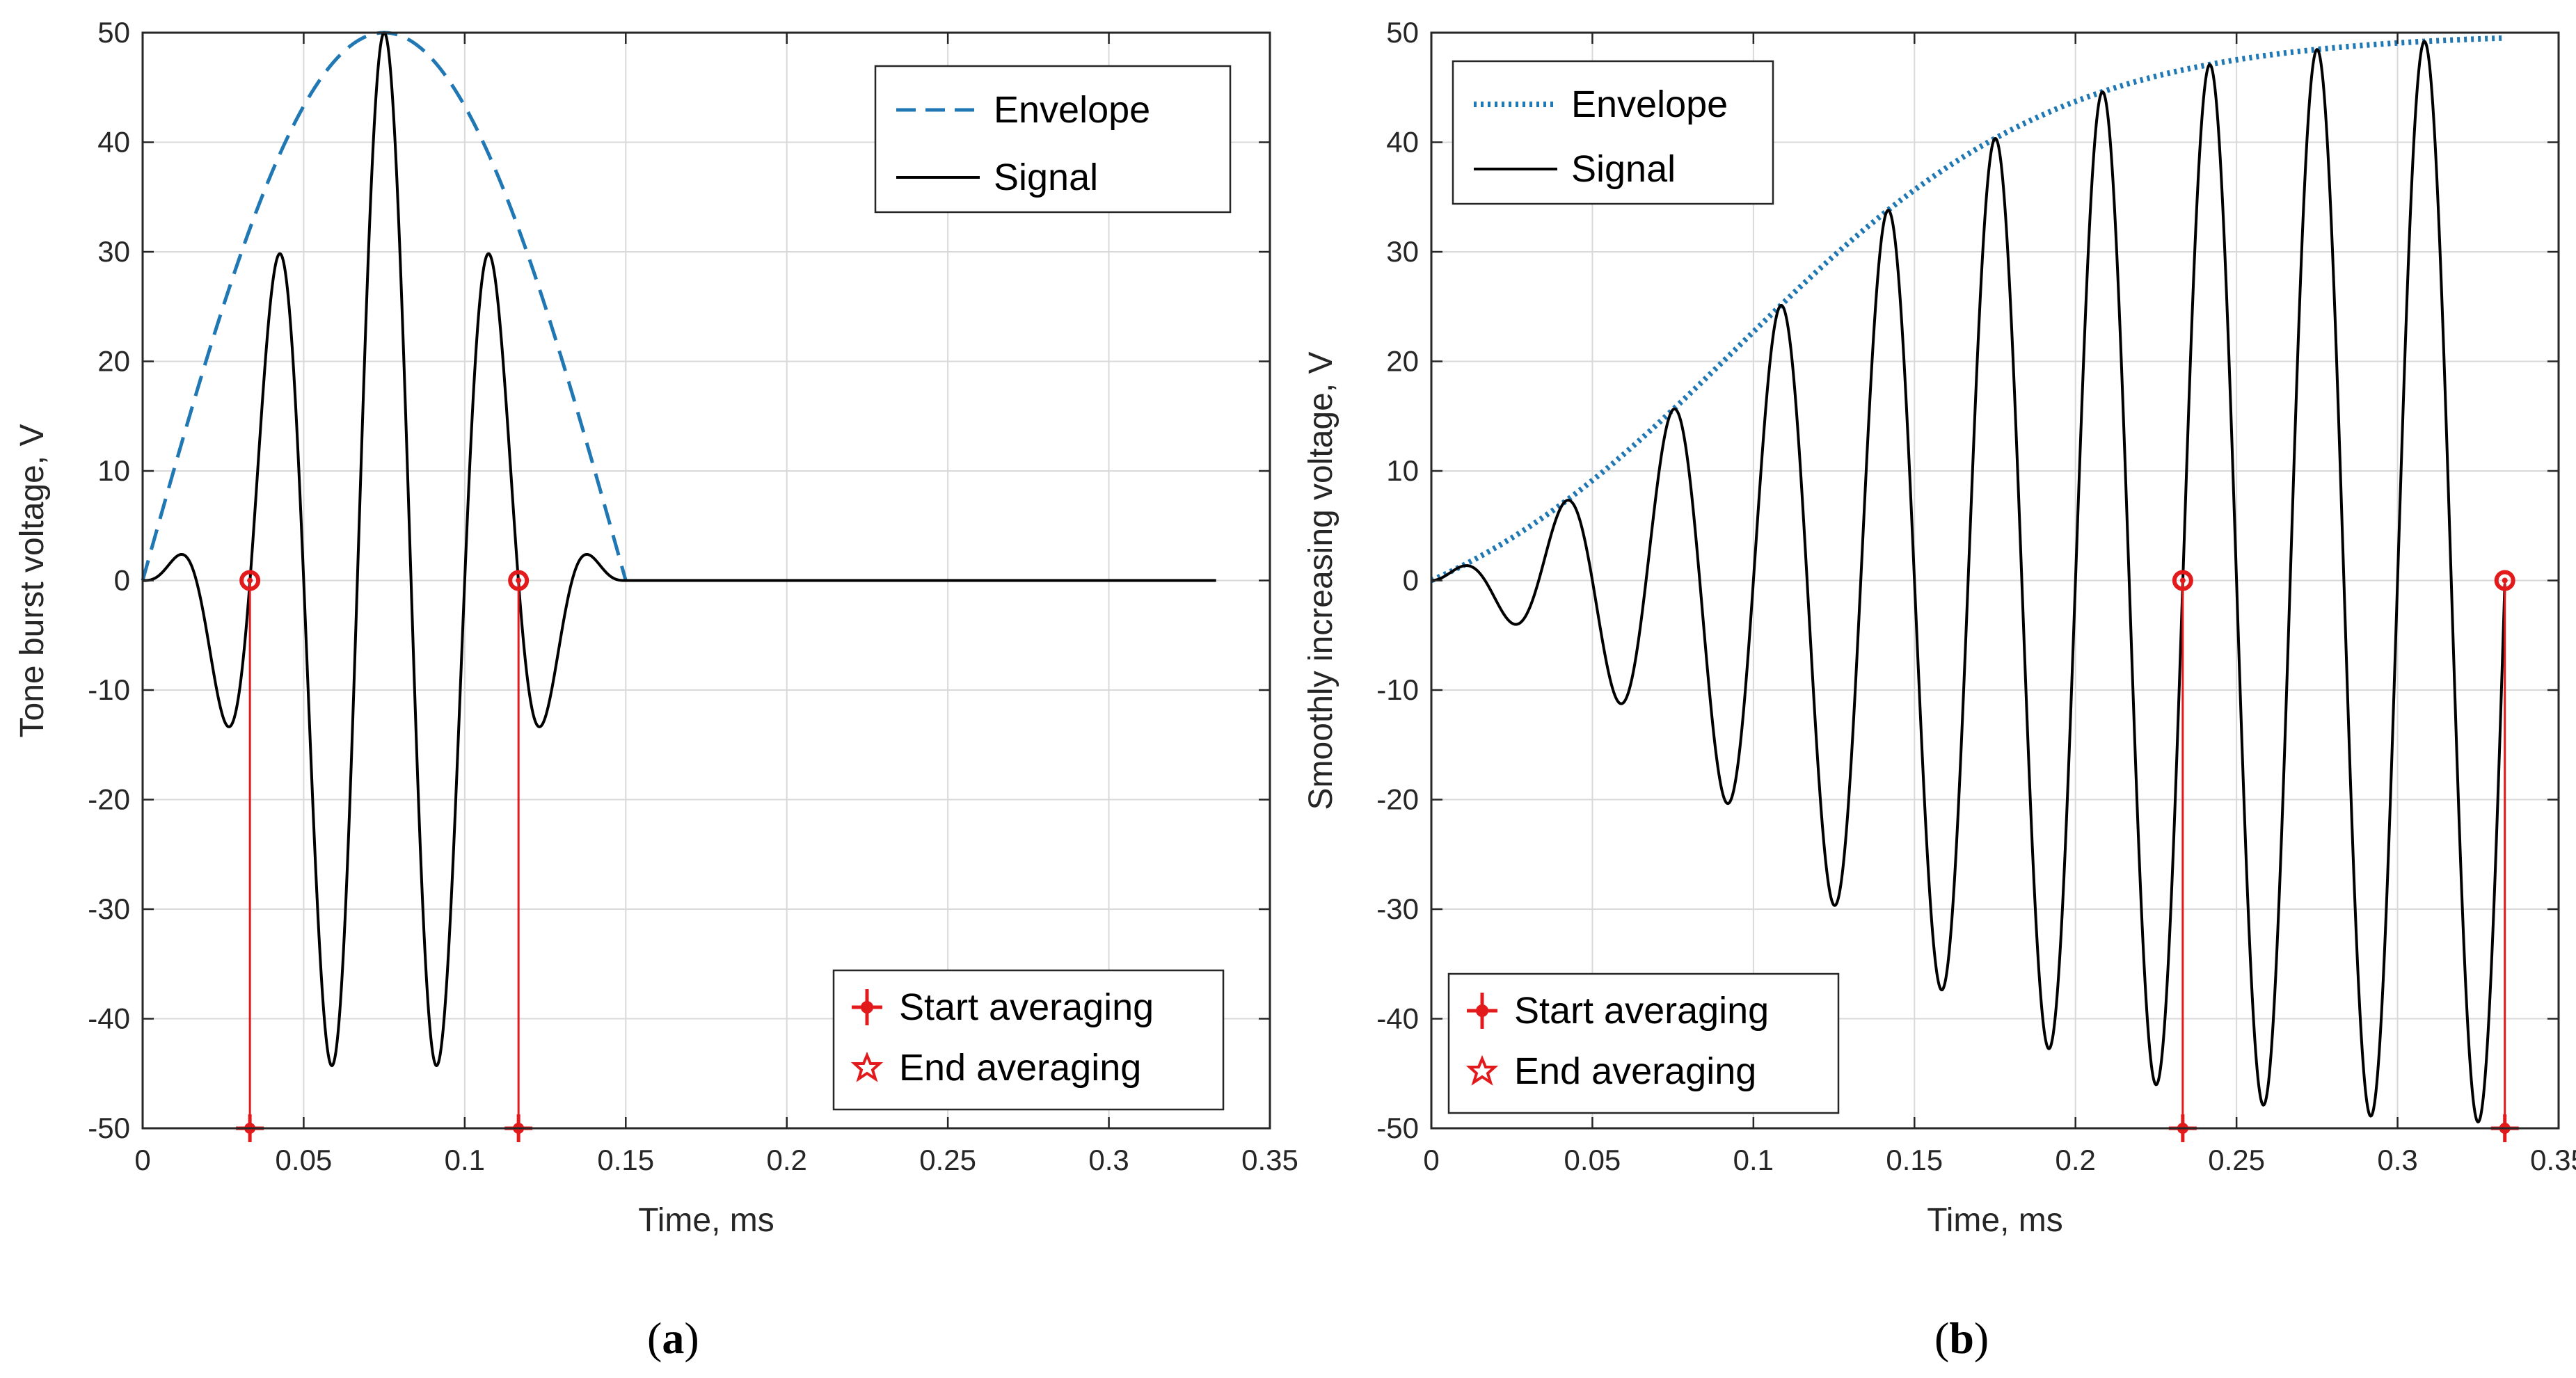  I want to click on chart-a-panel-label: (a), so click(673, 1338).